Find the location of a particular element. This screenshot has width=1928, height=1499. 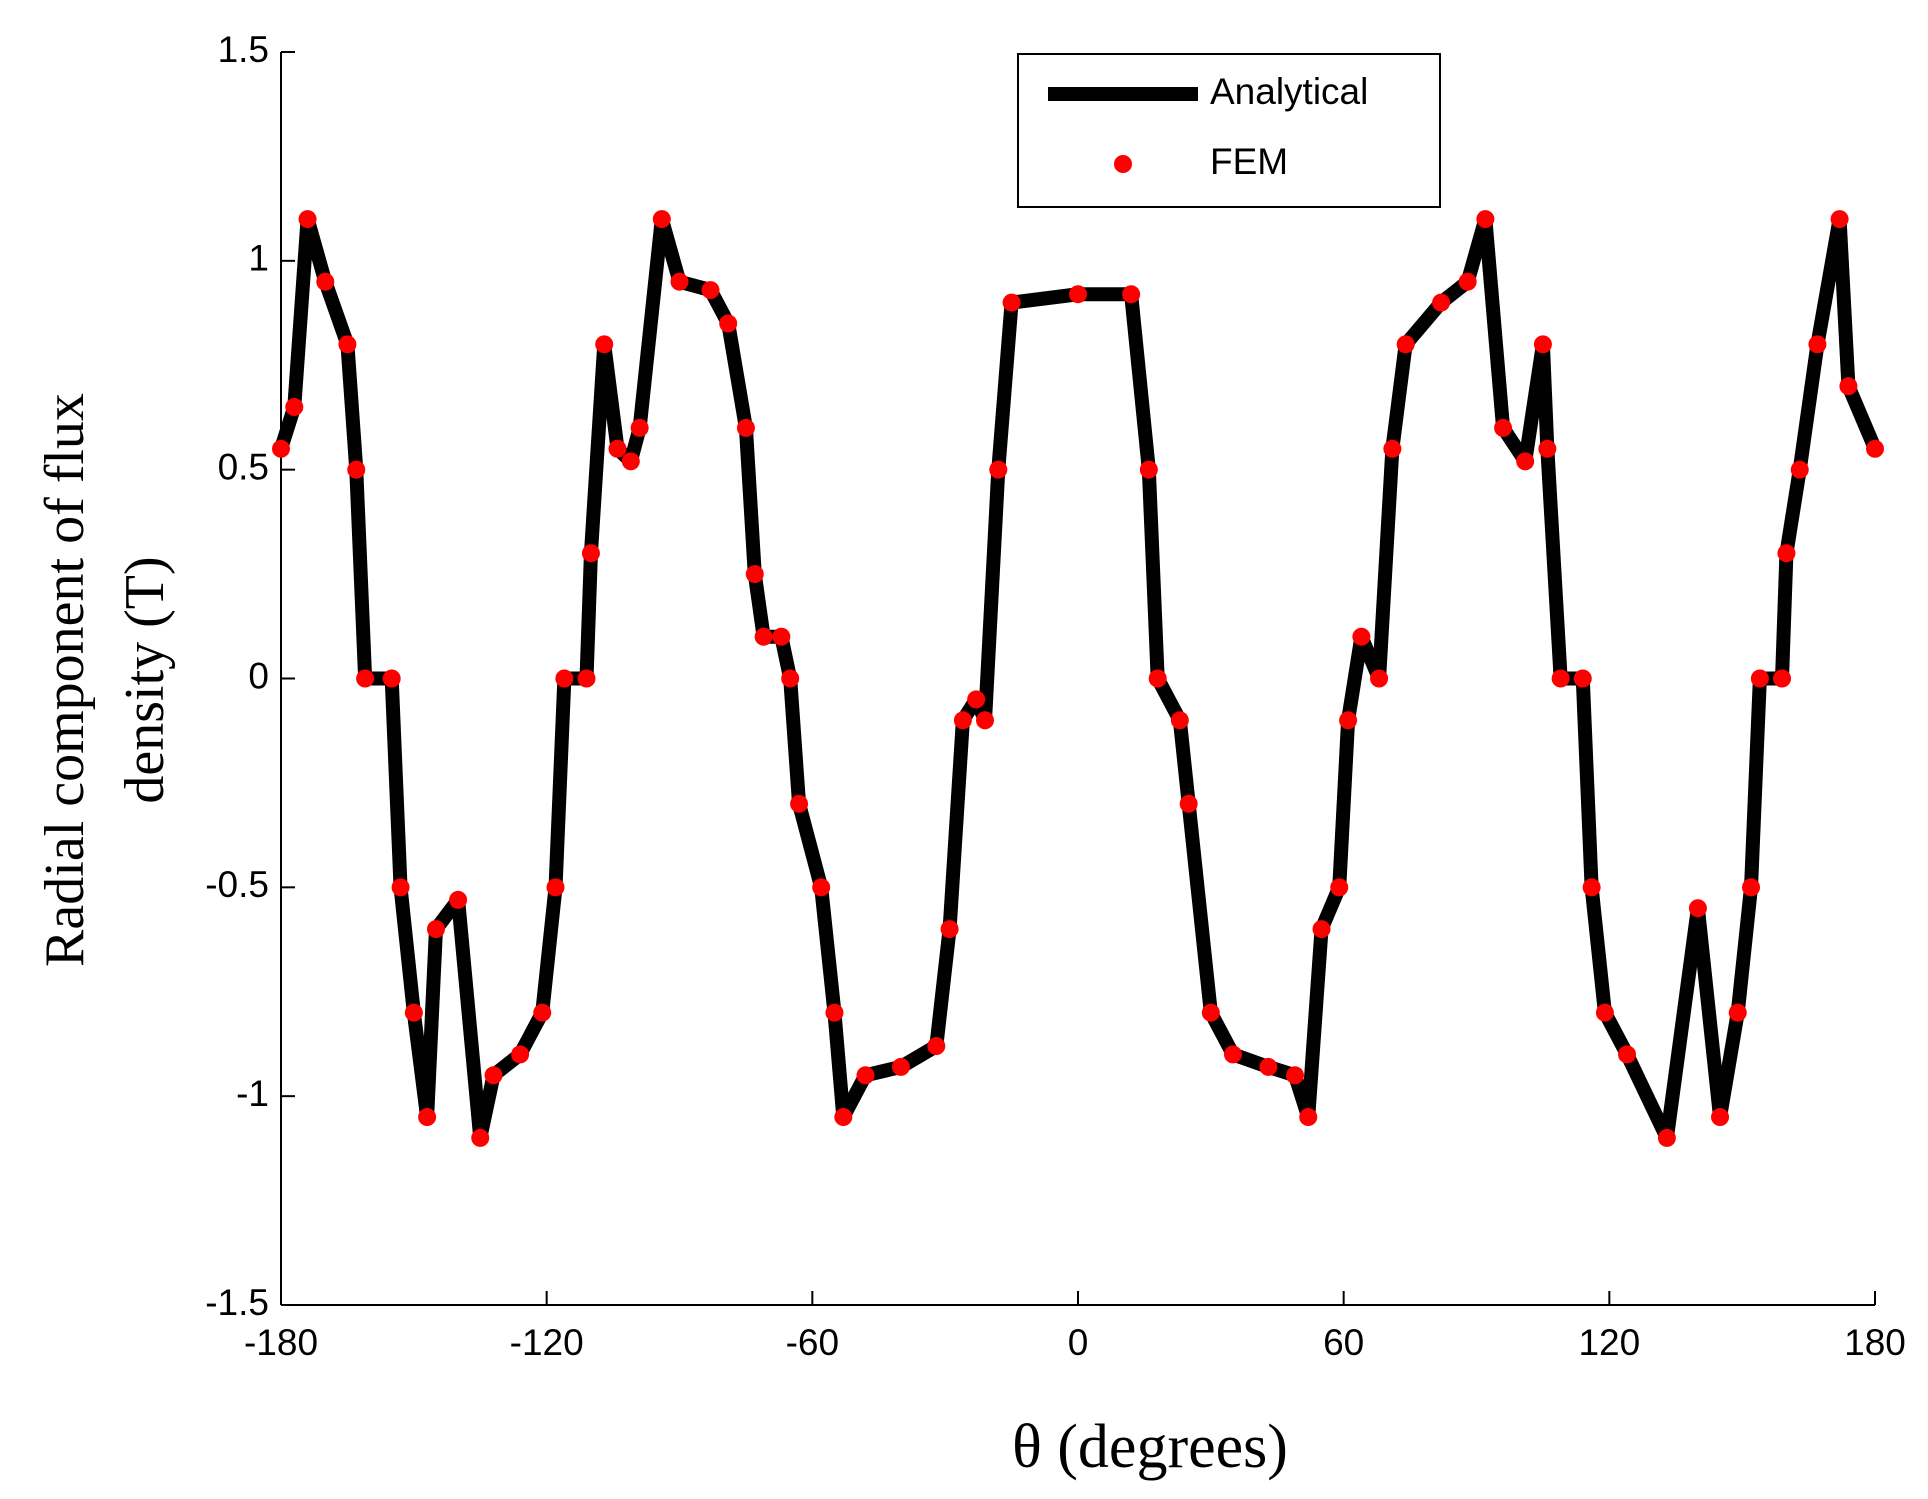

y-tick-label: 1 is located at coordinates (258, 258).